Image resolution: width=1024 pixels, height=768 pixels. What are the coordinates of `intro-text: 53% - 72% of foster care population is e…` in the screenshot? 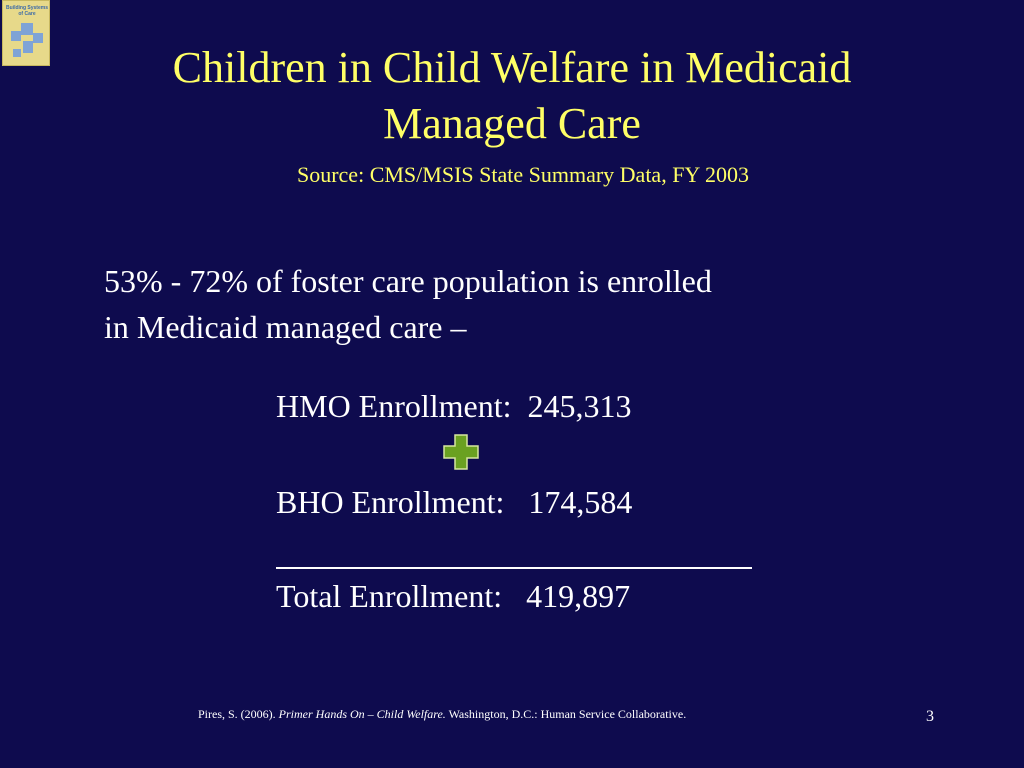 It's located at (514, 304).